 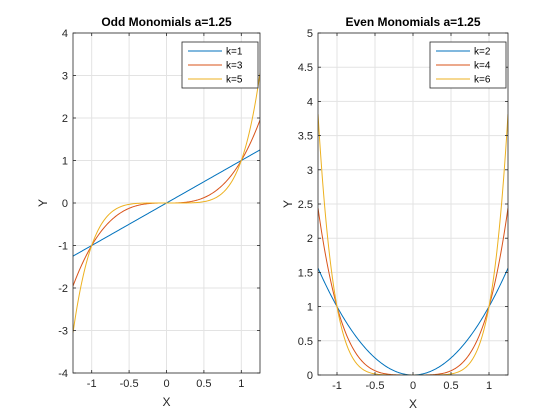 What do you see at coordinates (482, 80) in the screenshot?
I see `legend-label: k=6` at bounding box center [482, 80].